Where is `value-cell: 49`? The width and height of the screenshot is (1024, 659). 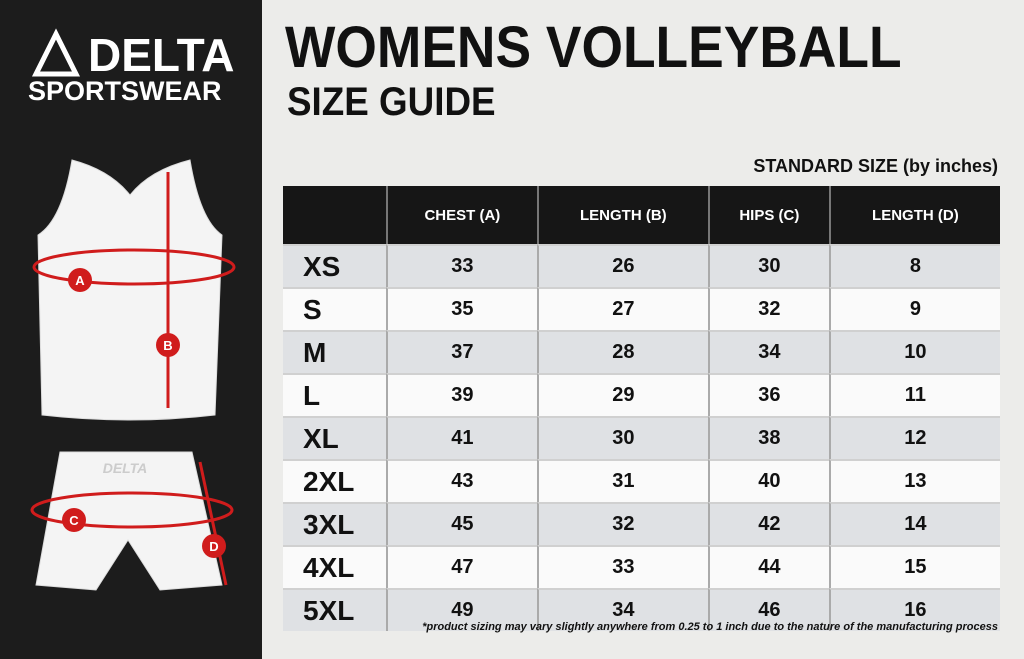 value-cell: 49 is located at coordinates (461, 609).